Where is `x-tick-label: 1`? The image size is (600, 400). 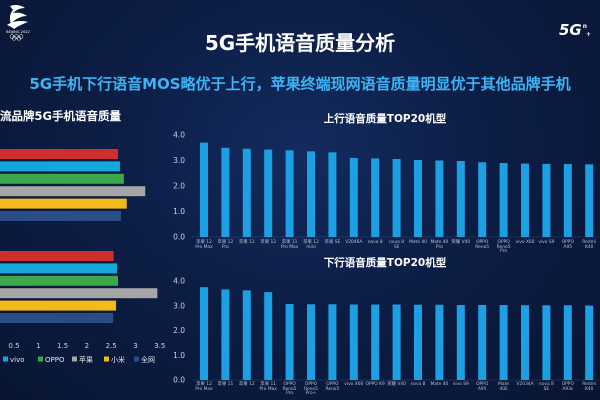 x-tick-label: 1 is located at coordinates (38, 346).